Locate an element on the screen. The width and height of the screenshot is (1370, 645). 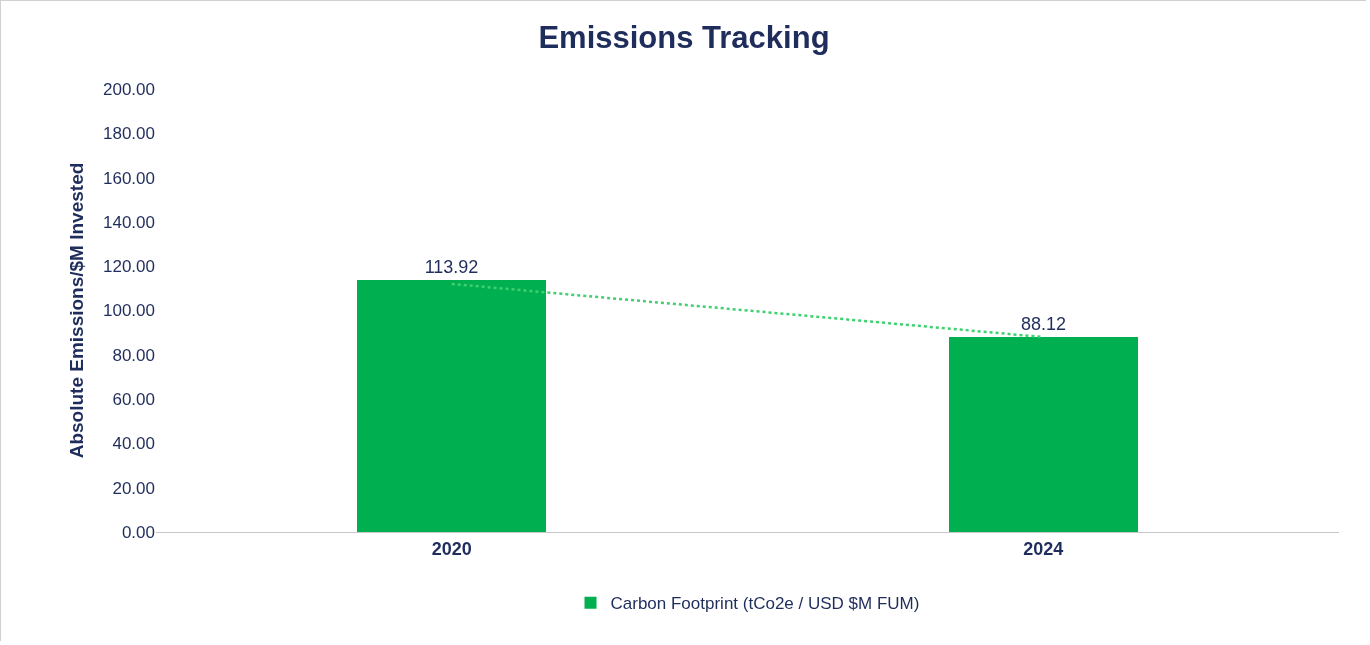
y-tick-label: 0.00 is located at coordinates (138, 532).